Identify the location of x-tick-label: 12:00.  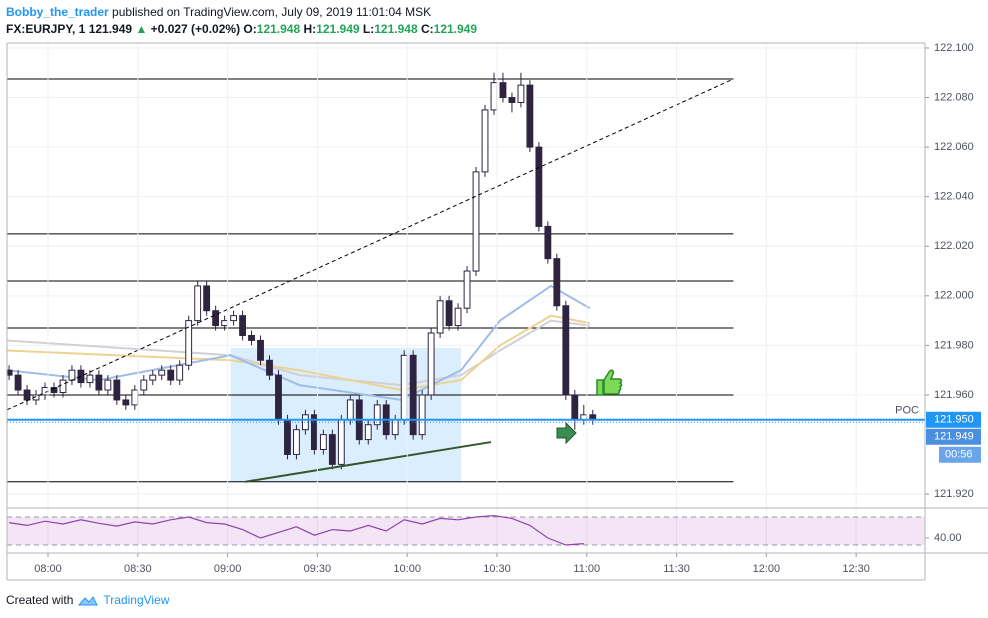
(767, 569).